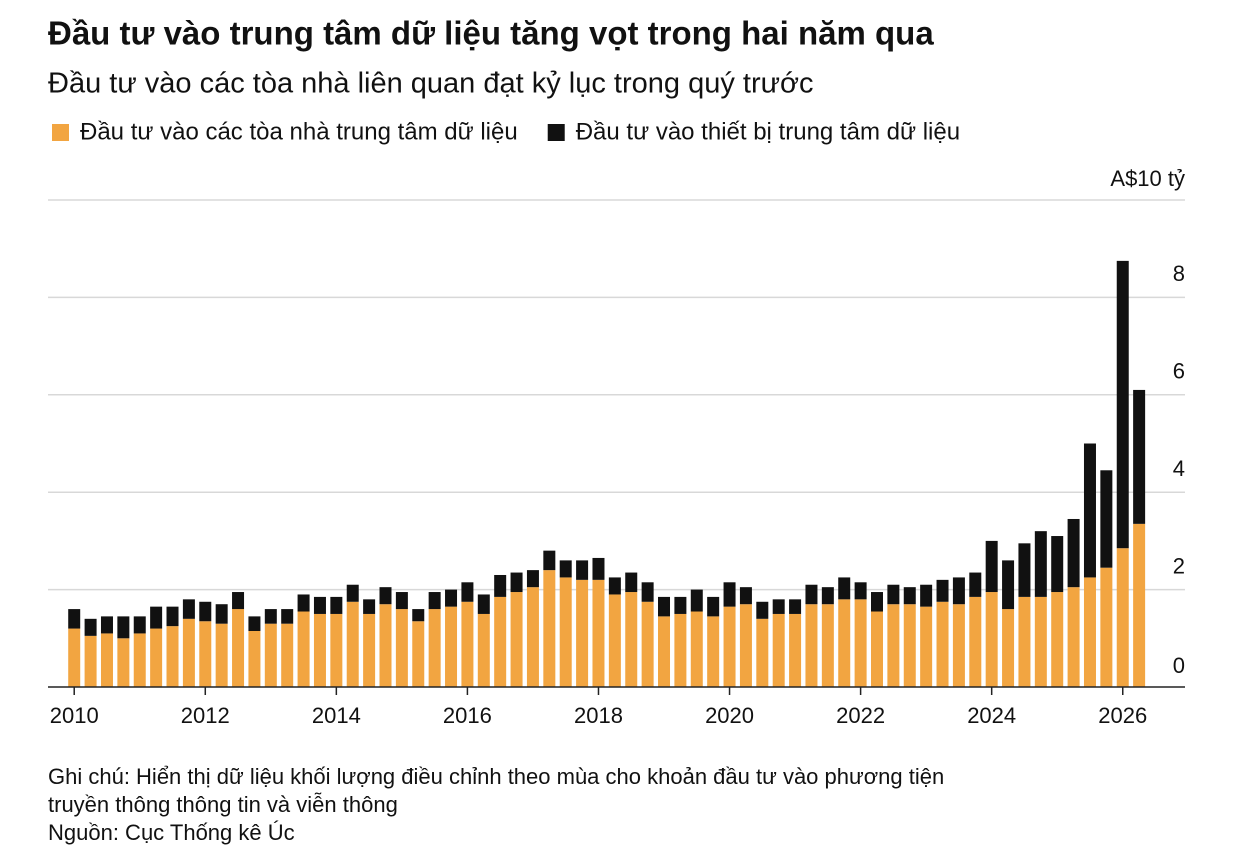 The image size is (1234, 864). What do you see at coordinates (60, 132) in the screenshot?
I see `legend-swatch` at bounding box center [60, 132].